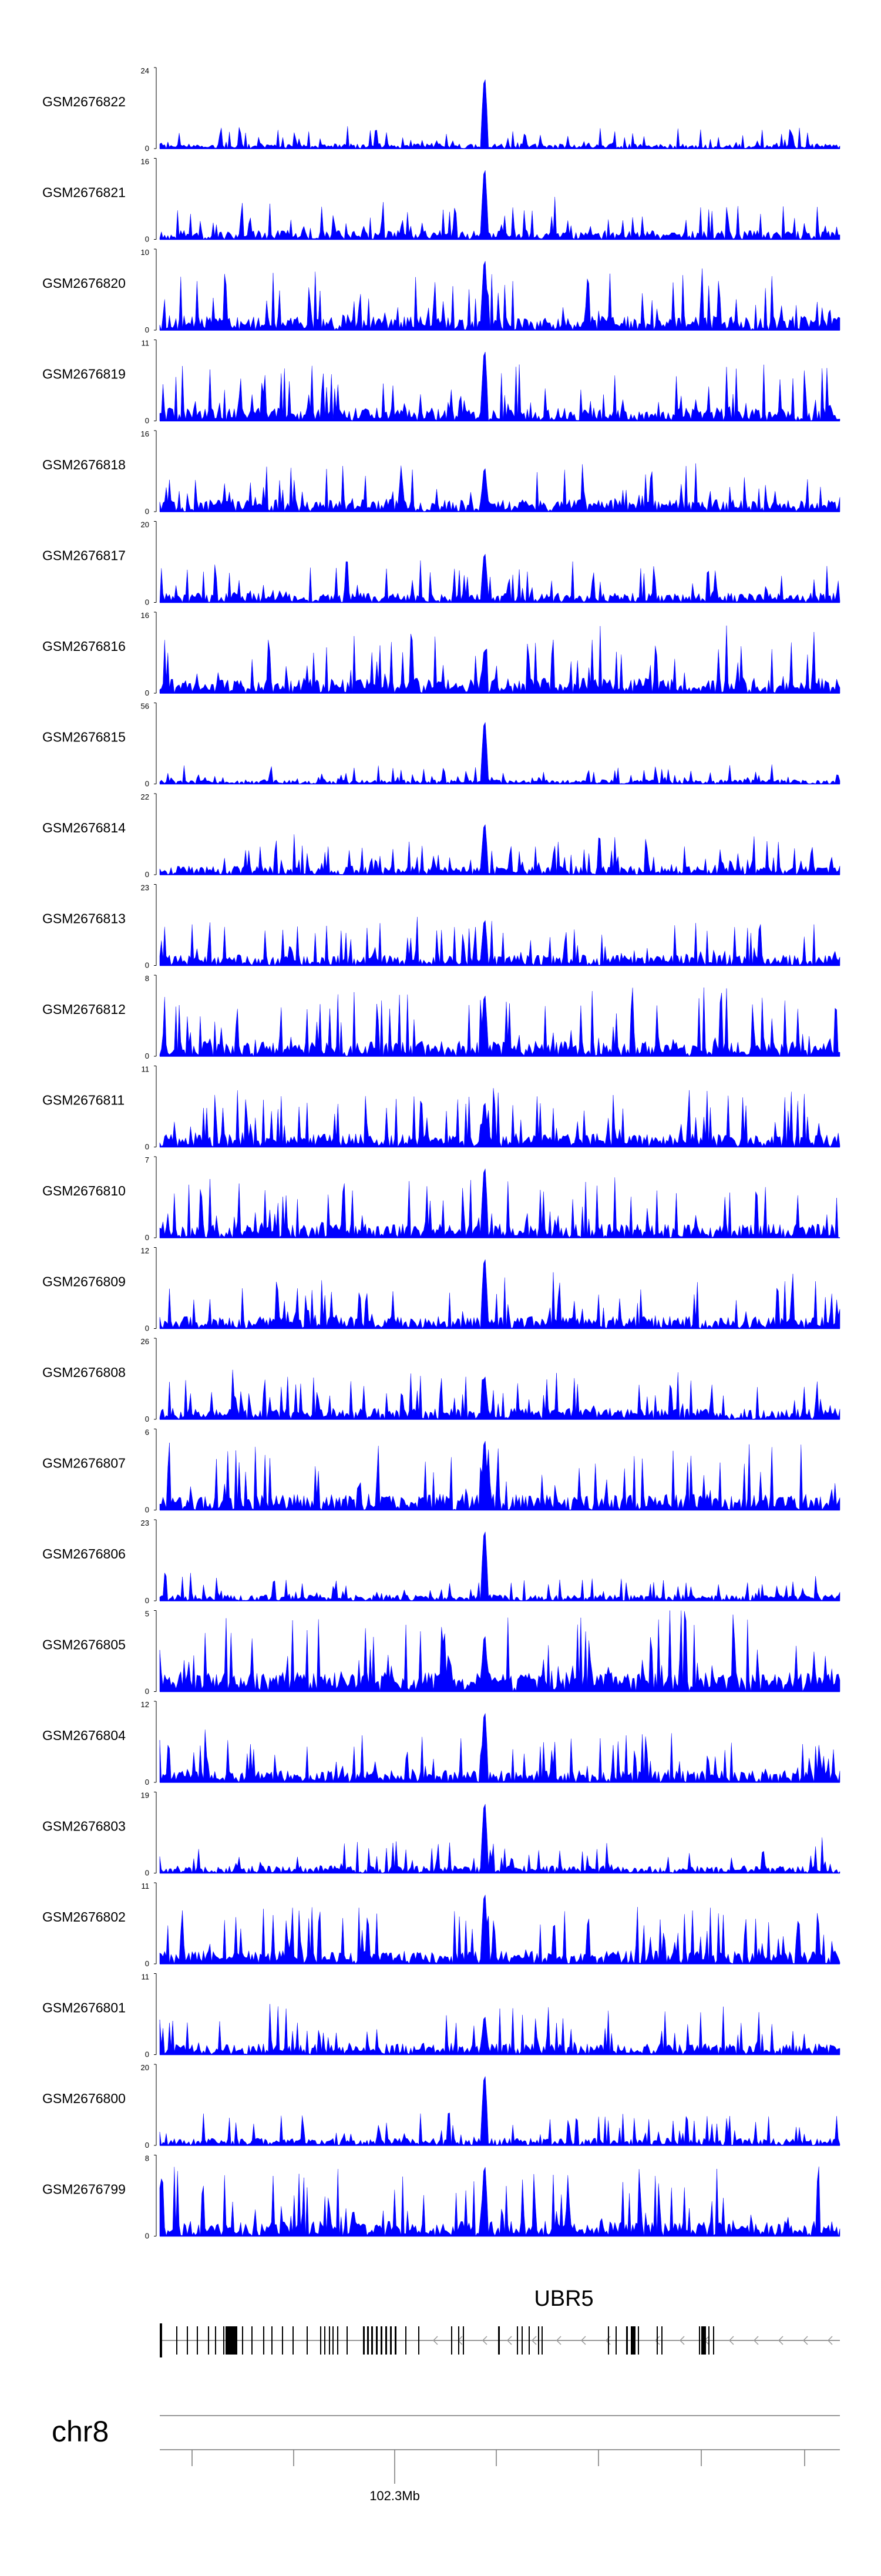  What do you see at coordinates (564, 2298) in the screenshot?
I see `gene-label: UBR5` at bounding box center [564, 2298].